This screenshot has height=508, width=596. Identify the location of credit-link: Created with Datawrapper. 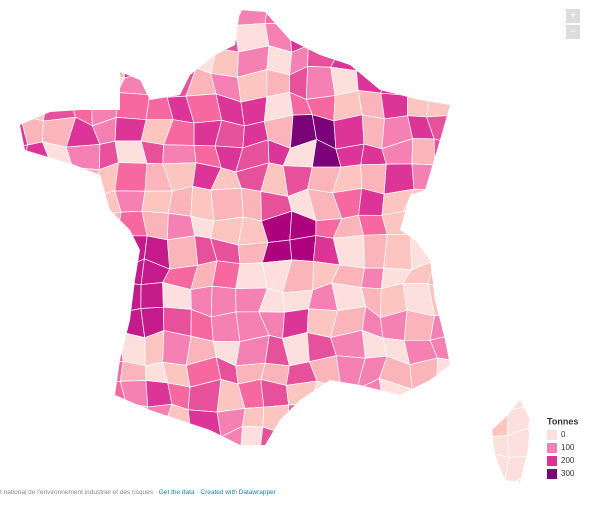
(238, 492).